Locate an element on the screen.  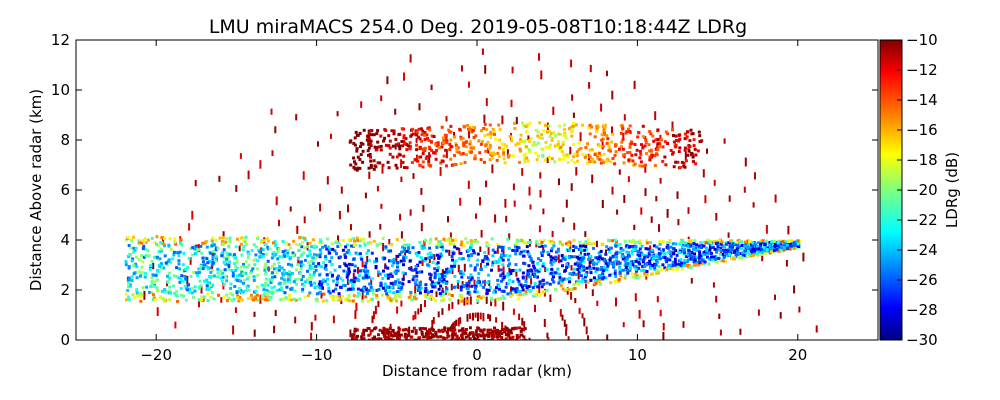
colorbar-tick-label: −30 is located at coordinates (922, 340).